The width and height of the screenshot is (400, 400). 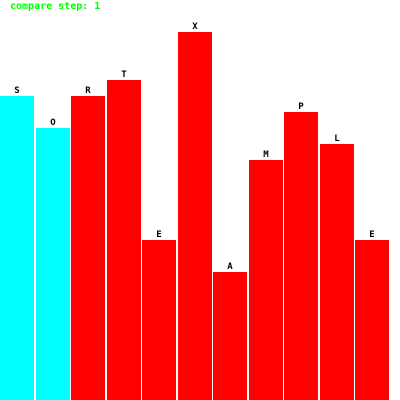 I want to click on bar-label: P, so click(x=301, y=107).